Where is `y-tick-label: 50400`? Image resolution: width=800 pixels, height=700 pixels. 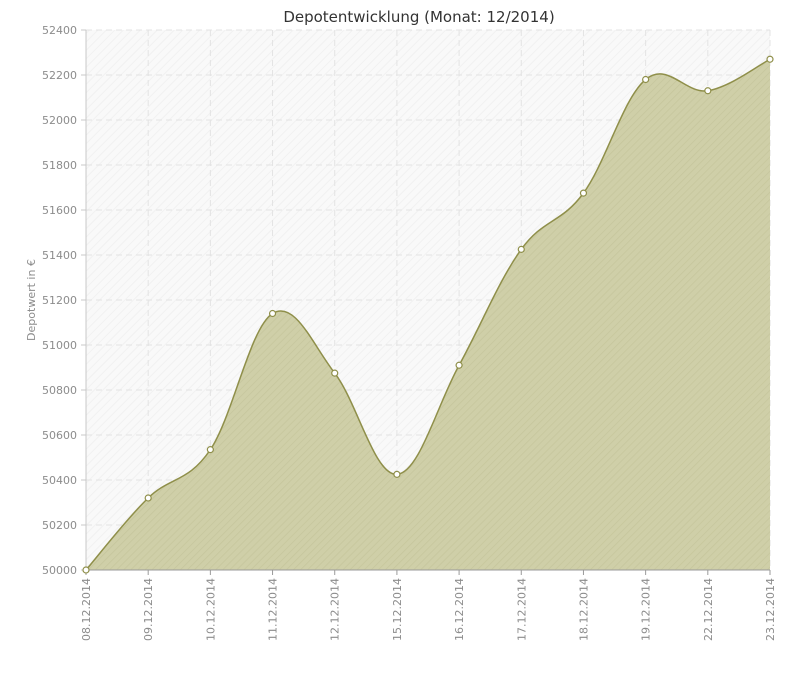 y-tick-label: 50400 is located at coordinates (59, 480).